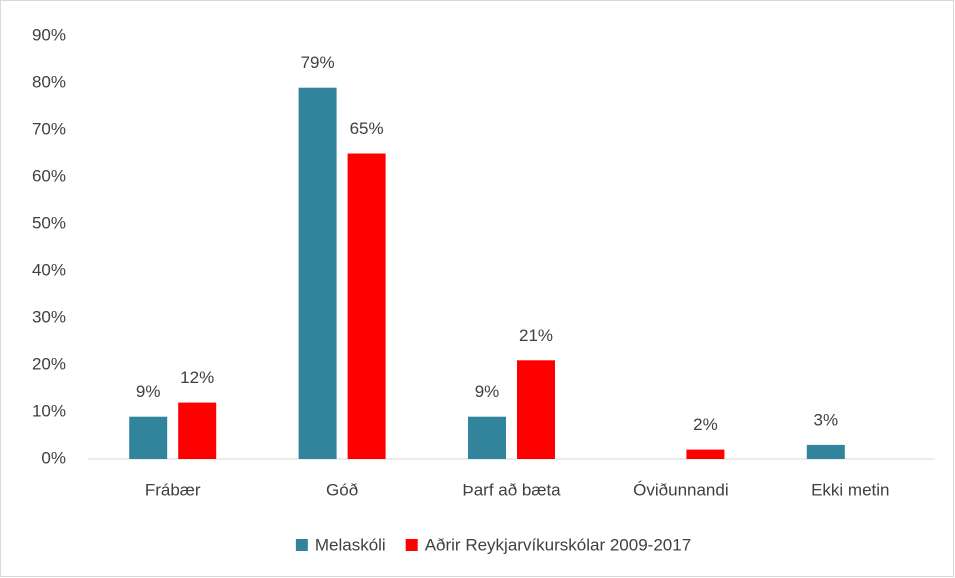  What do you see at coordinates (49, 81) in the screenshot?
I see `y-tick-label: 80%` at bounding box center [49, 81].